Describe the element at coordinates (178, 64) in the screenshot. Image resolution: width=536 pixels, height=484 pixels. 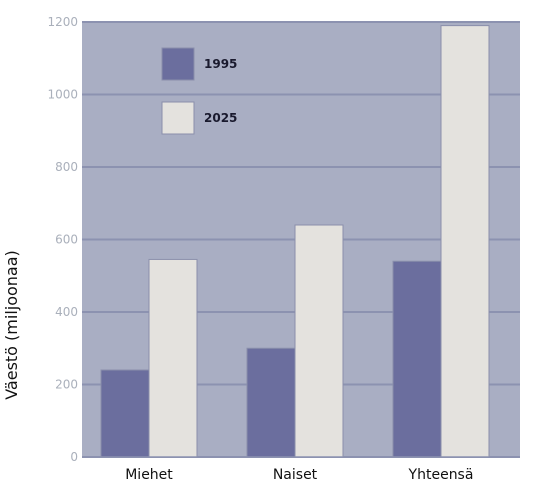
I see `legend-swatch-1995` at that location.